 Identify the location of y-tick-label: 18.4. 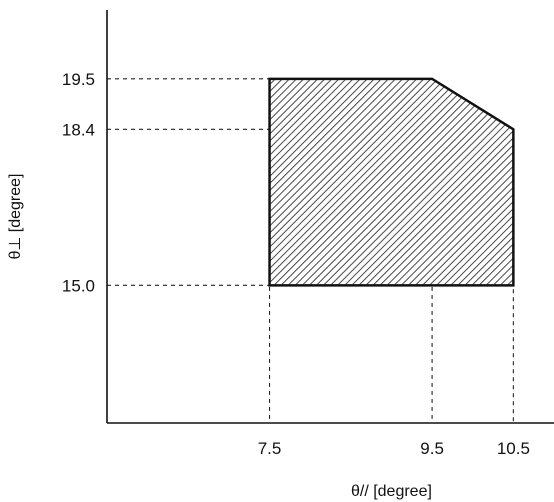
(78, 129).